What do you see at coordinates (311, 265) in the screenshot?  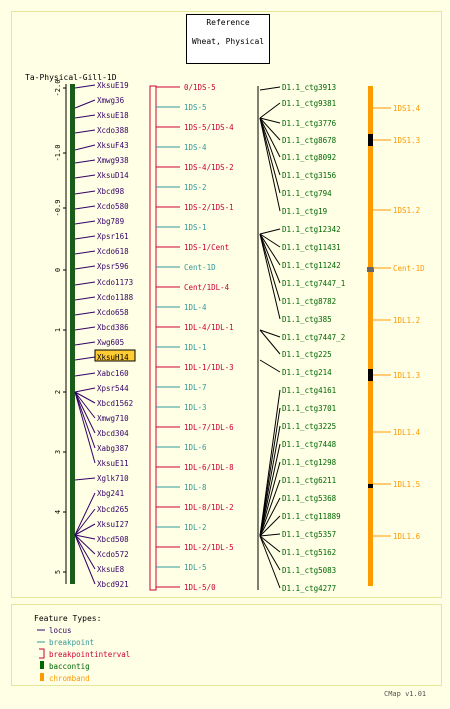 I see `contig-label: D1.1_ctg11242` at bounding box center [311, 265].